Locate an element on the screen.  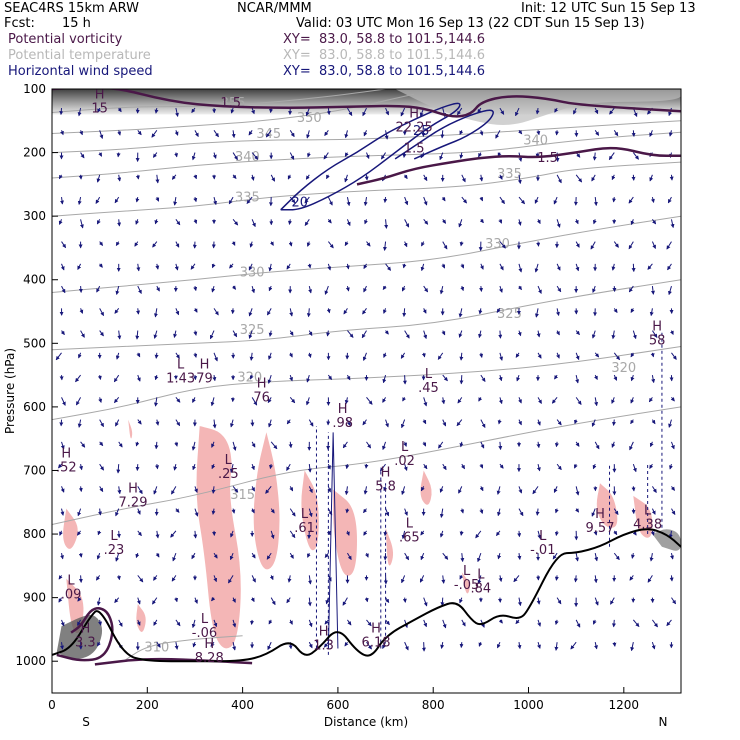
model-title: SEAC4RS 15km ARW is located at coordinates (72, 8).